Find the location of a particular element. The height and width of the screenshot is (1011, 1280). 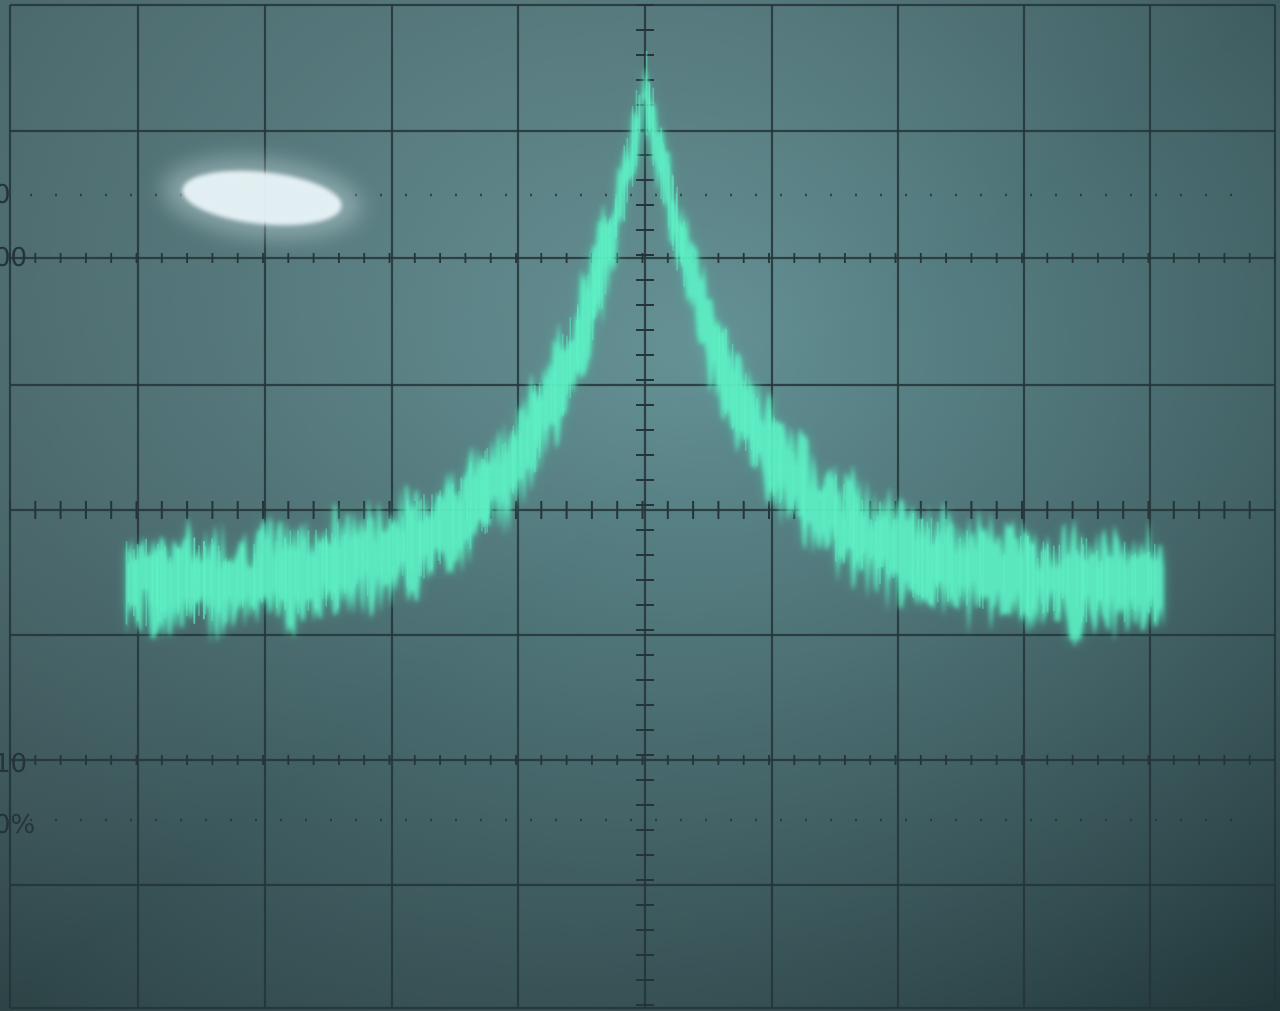

graticule-percent-label: 00 is located at coordinates (13, 258).